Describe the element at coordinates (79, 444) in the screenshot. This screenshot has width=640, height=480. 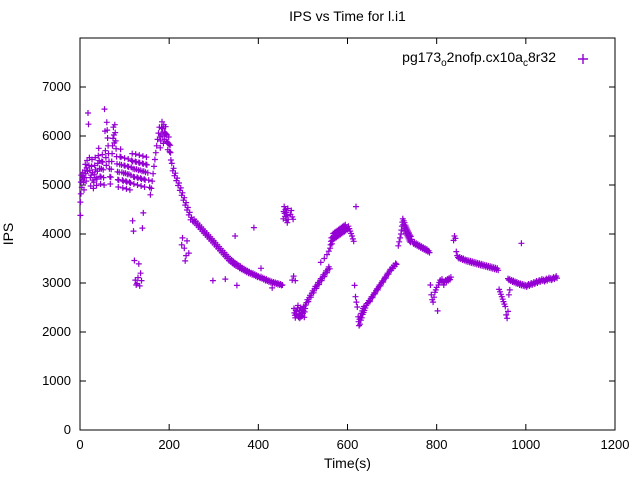
I see `x-tick-label: 0` at that location.